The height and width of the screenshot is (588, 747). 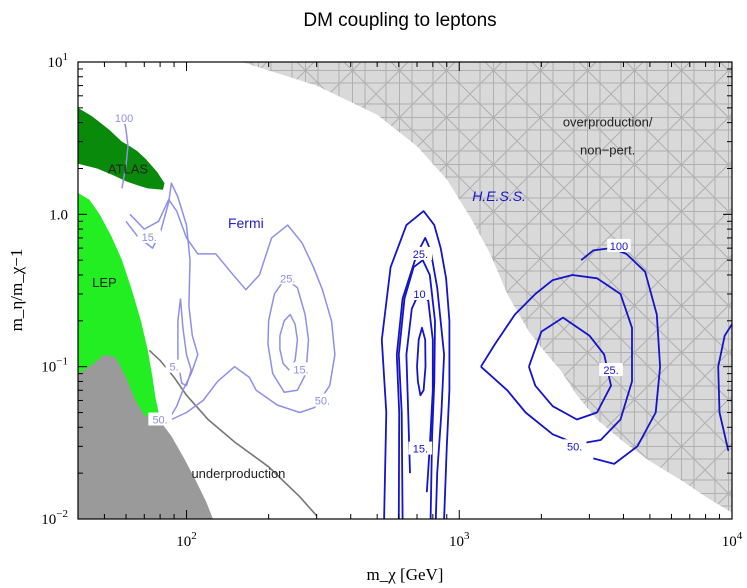 I want to click on x-tick-label: 10⁴, so click(x=732, y=540).